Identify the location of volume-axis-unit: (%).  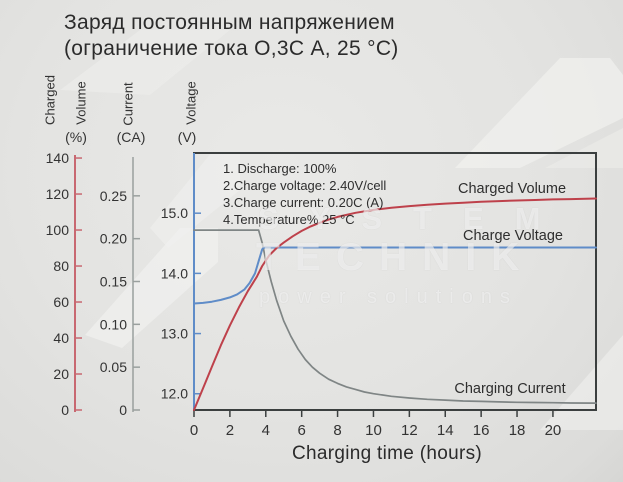
(76, 137).